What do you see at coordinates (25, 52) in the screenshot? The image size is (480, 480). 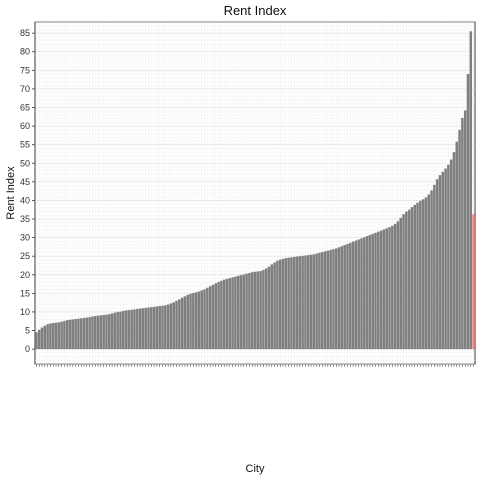 I see `y-tick-label: 80` at bounding box center [25, 52].